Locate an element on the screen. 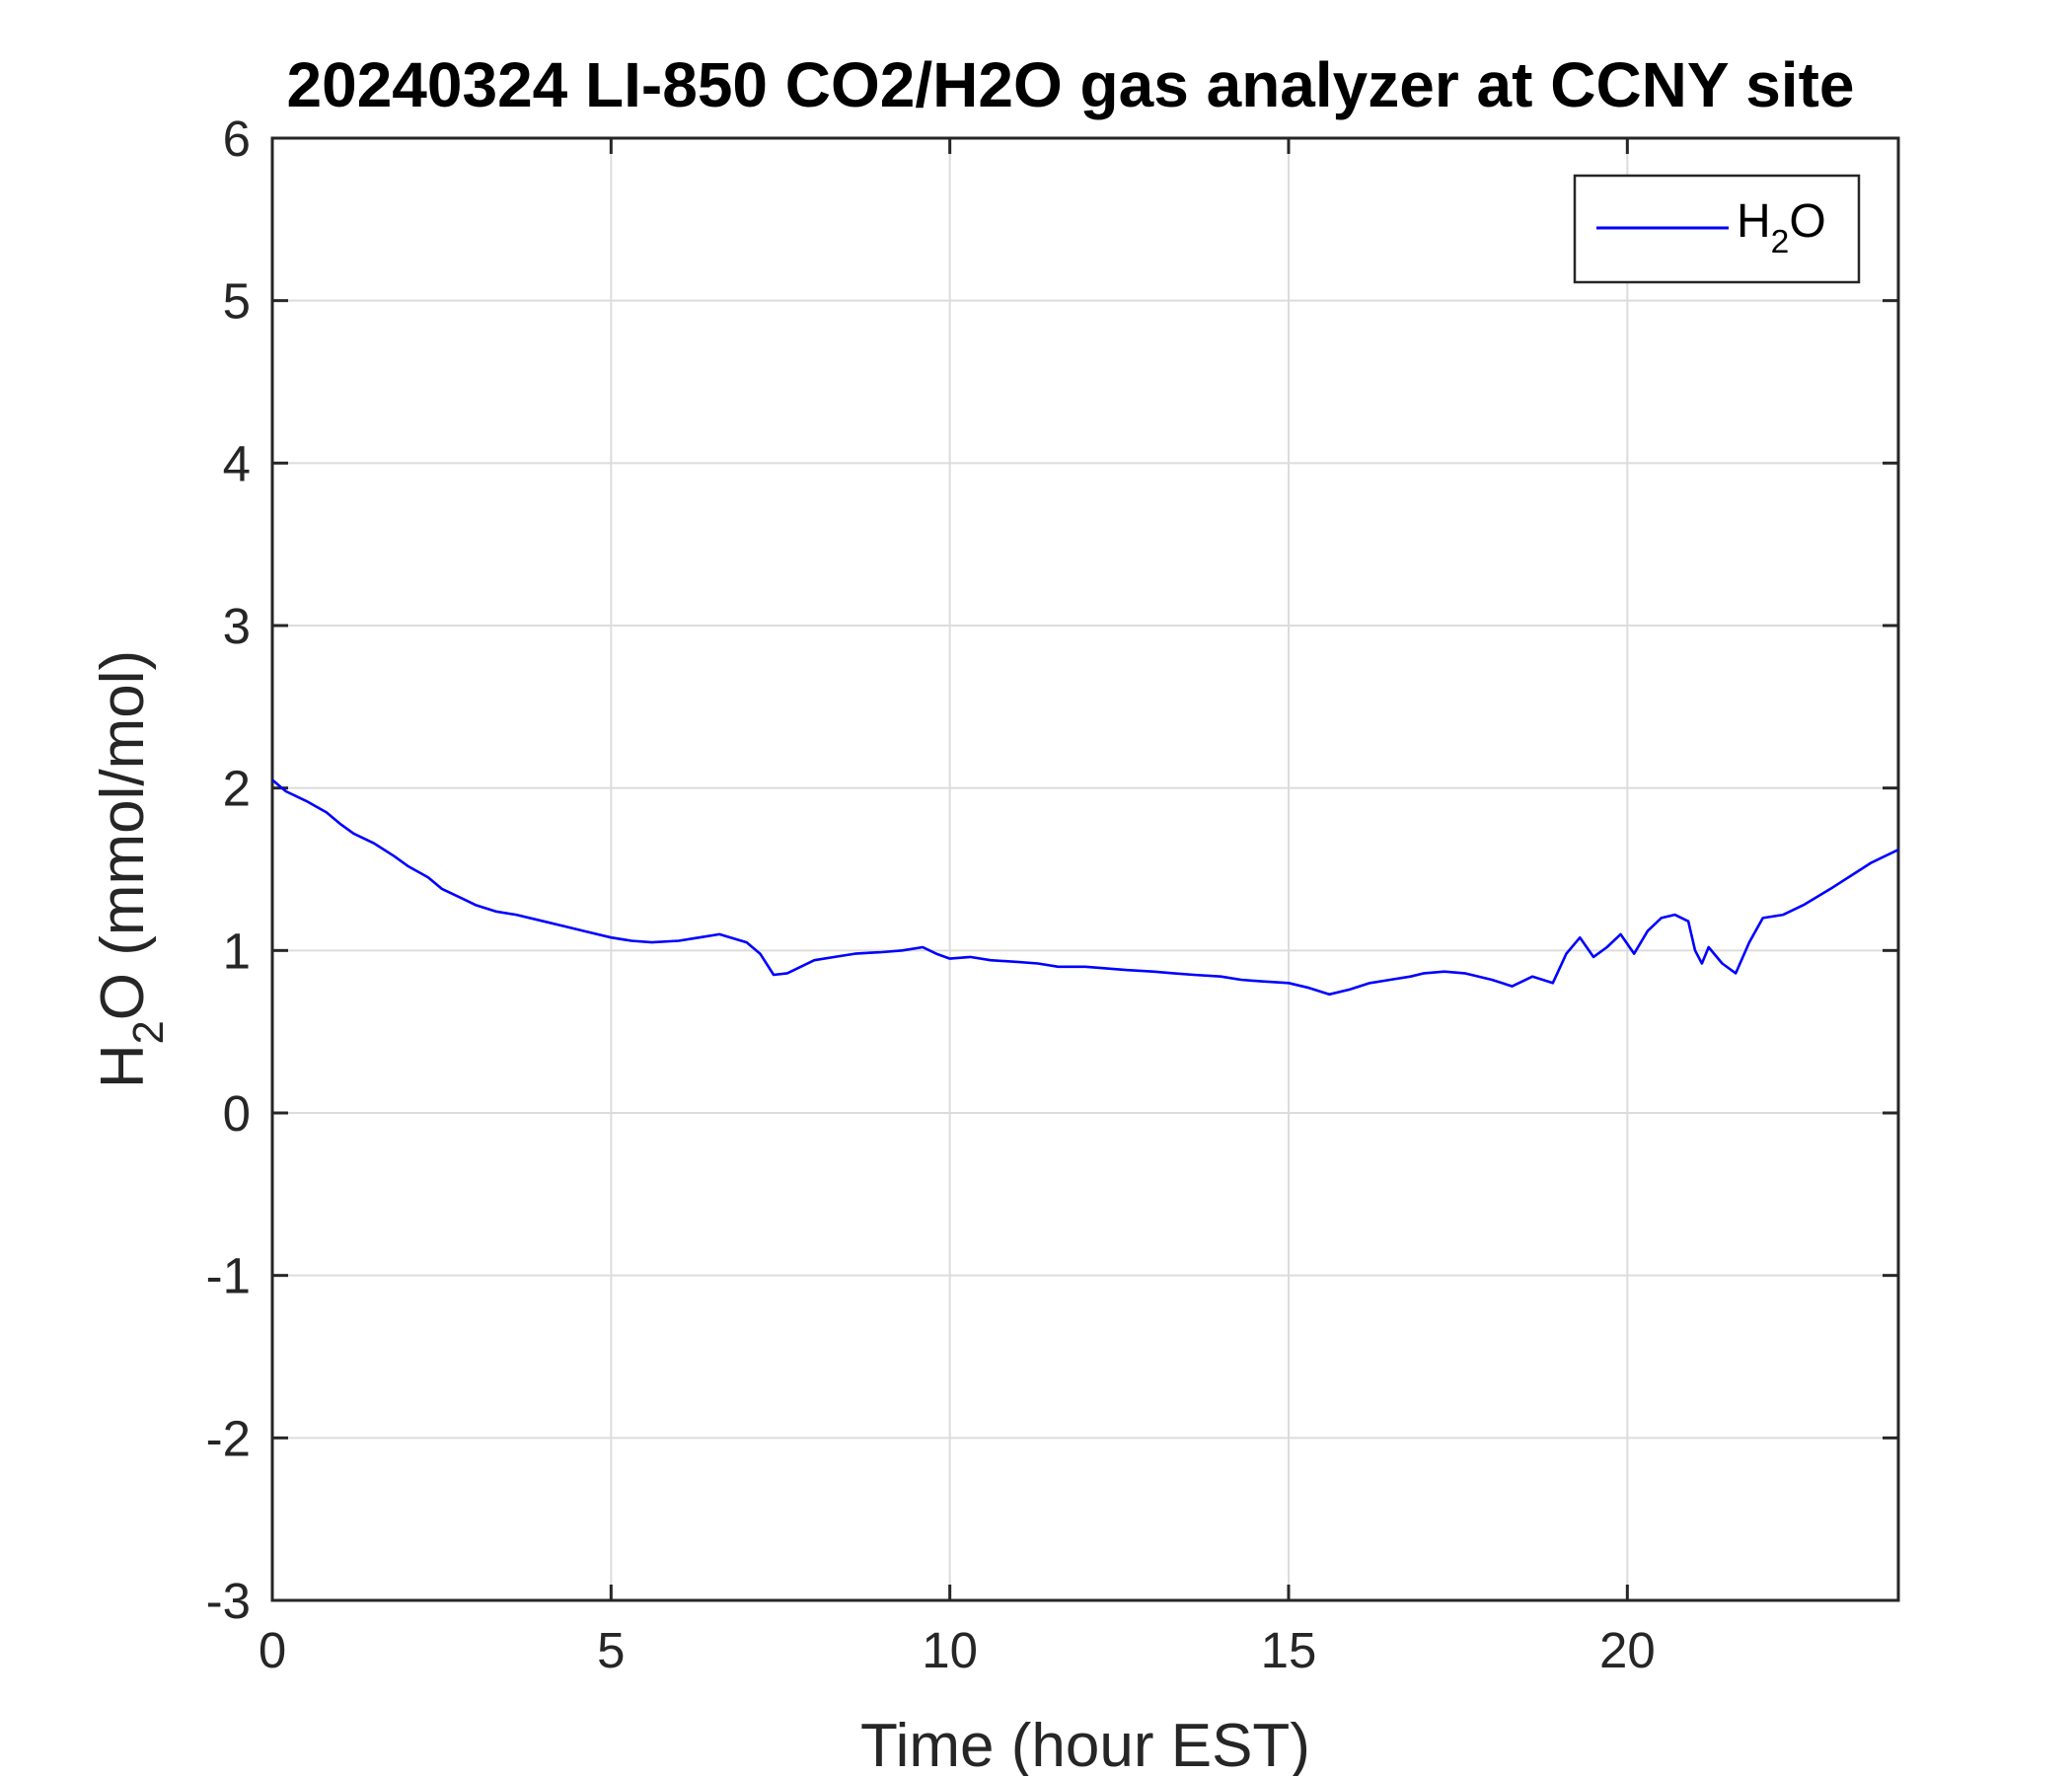 This screenshot has height=1776, width=2072. y-tick-label: 6 is located at coordinates (237, 139).